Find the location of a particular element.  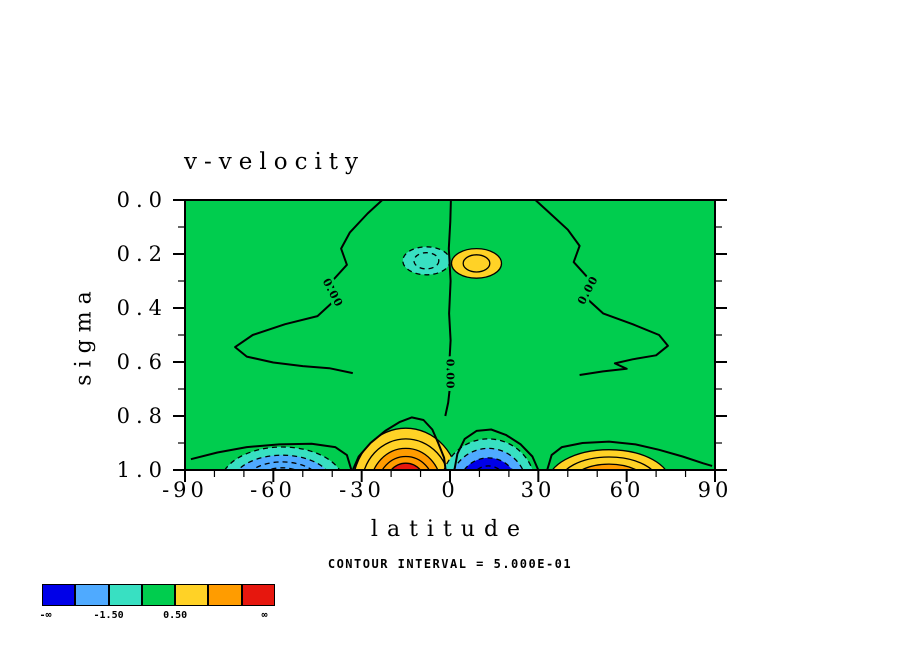

contour-cell-boundary-layer-northern-positive is located at coordinates (609, 466).